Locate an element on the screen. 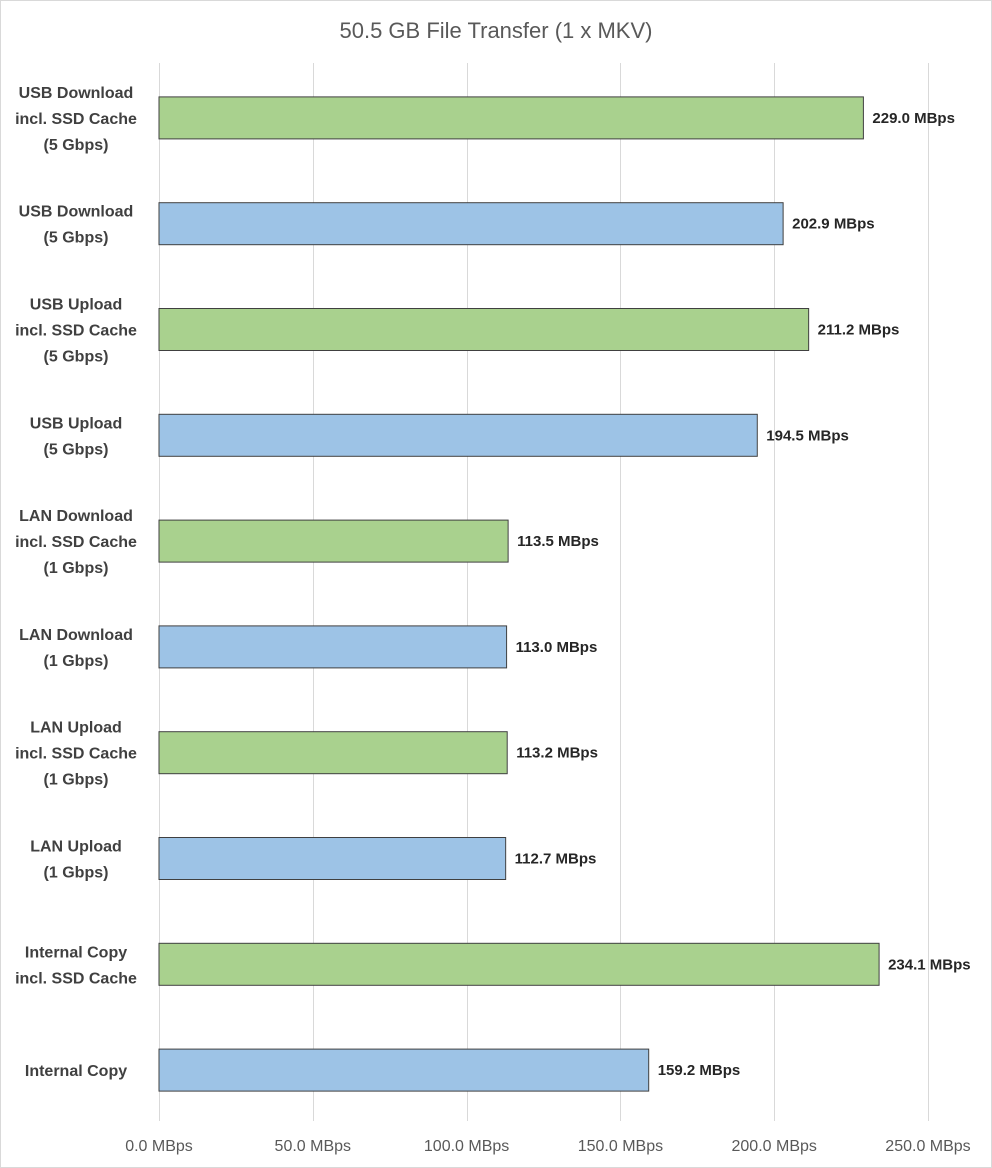 The height and width of the screenshot is (1168, 992). category-label: LAN Download (1 Gbps) is located at coordinates (76, 648).